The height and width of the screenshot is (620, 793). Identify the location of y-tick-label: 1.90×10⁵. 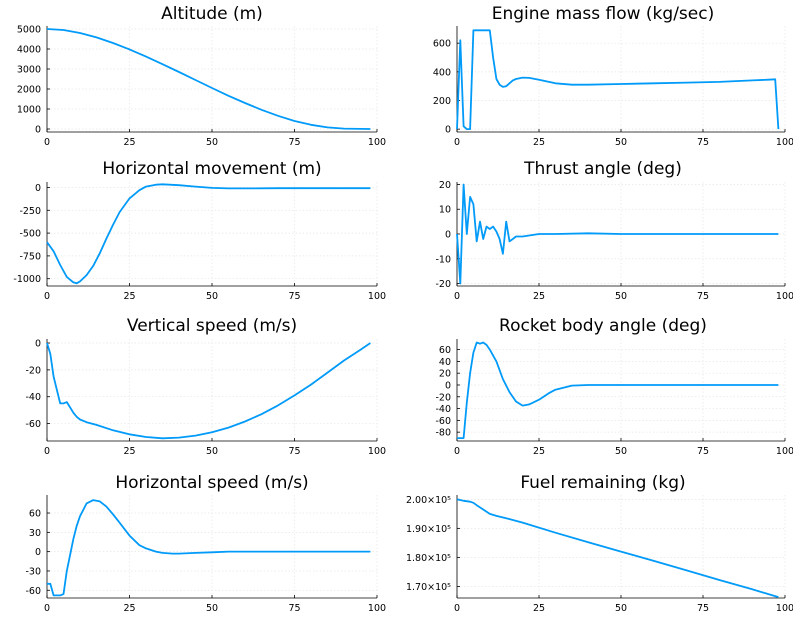
(428, 529).